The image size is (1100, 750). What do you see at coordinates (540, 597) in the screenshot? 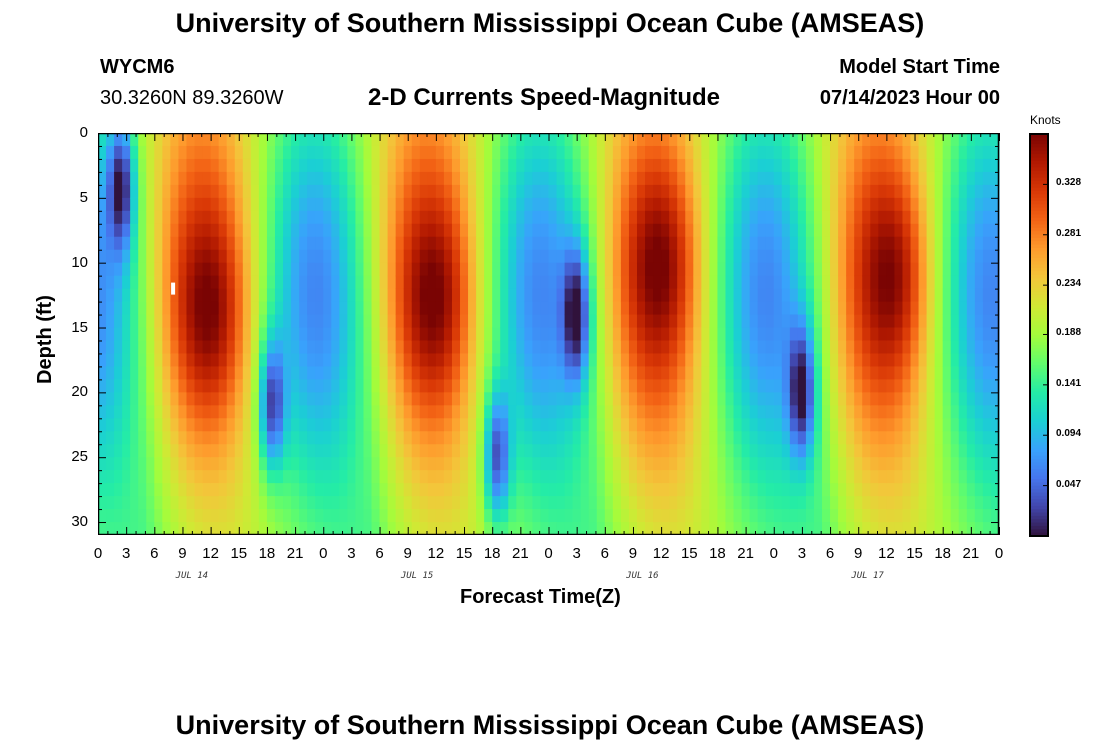
I see `x-axis-label: Forecast Time(Z)` at bounding box center [540, 597].